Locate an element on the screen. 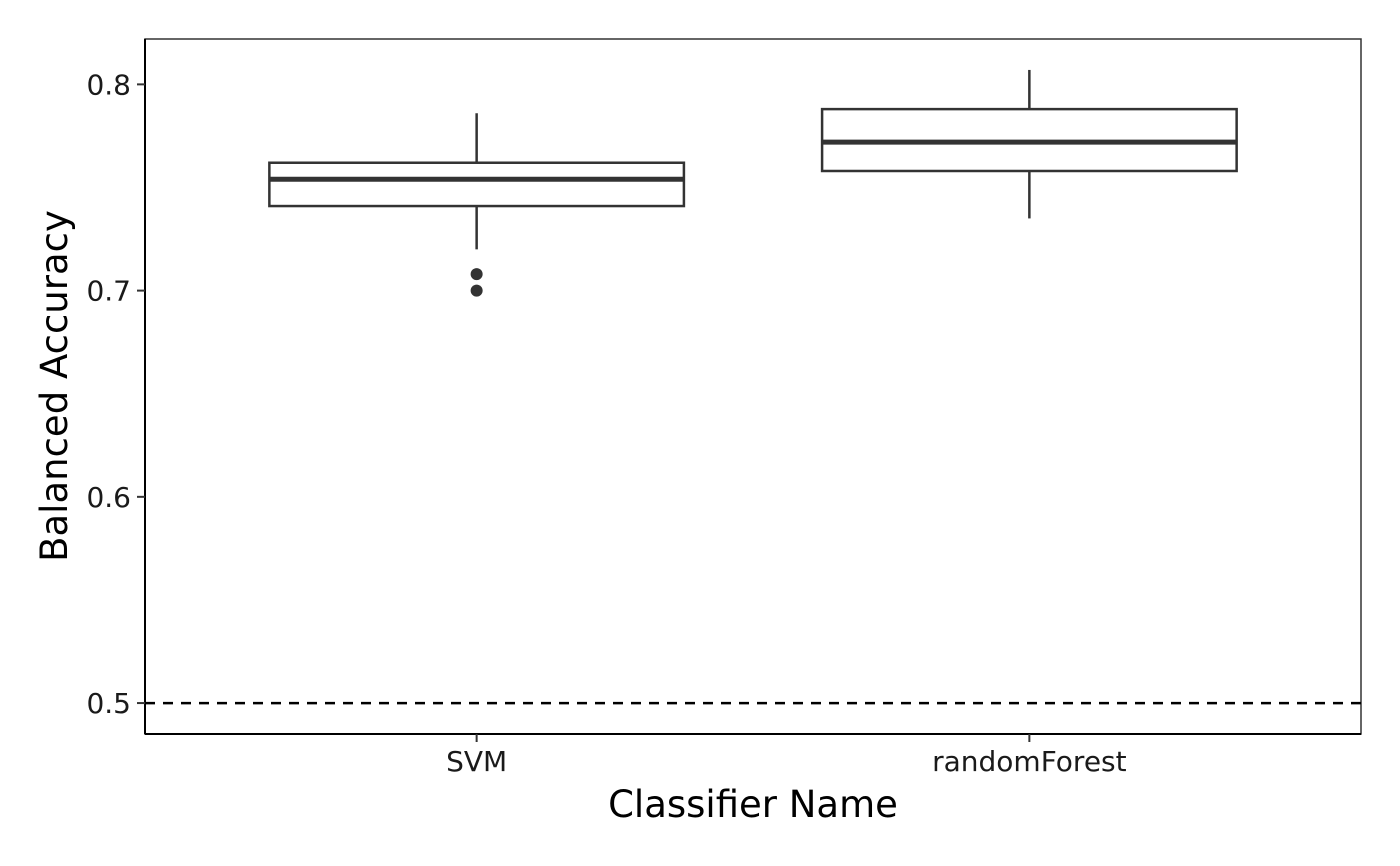 The image size is (1400, 866). y-tick-label: 0.6 is located at coordinates (108, 497).